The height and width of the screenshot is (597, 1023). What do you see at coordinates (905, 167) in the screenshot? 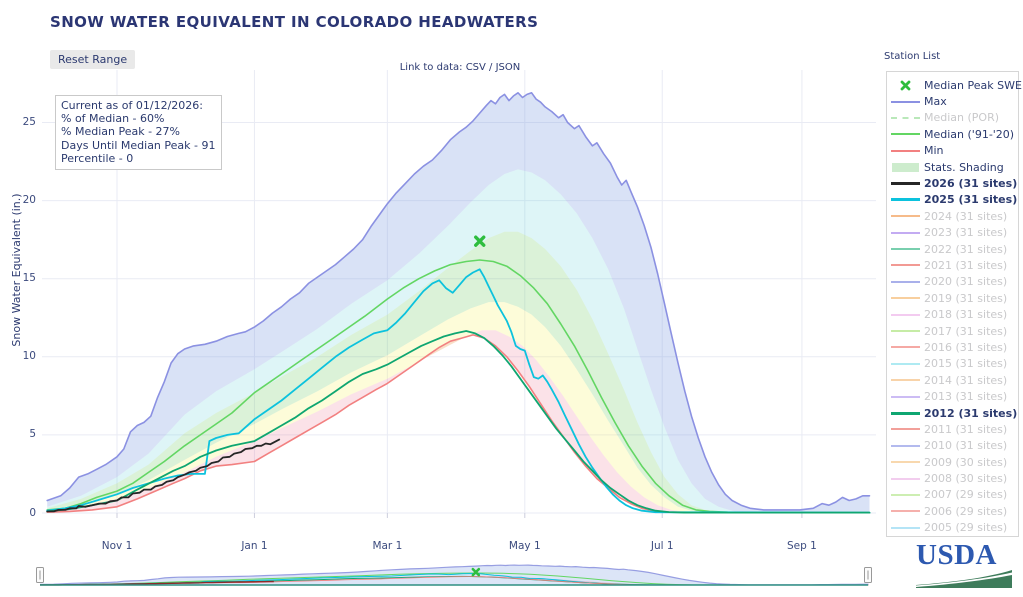
I see `legend-swatch-patch` at bounding box center [905, 167].